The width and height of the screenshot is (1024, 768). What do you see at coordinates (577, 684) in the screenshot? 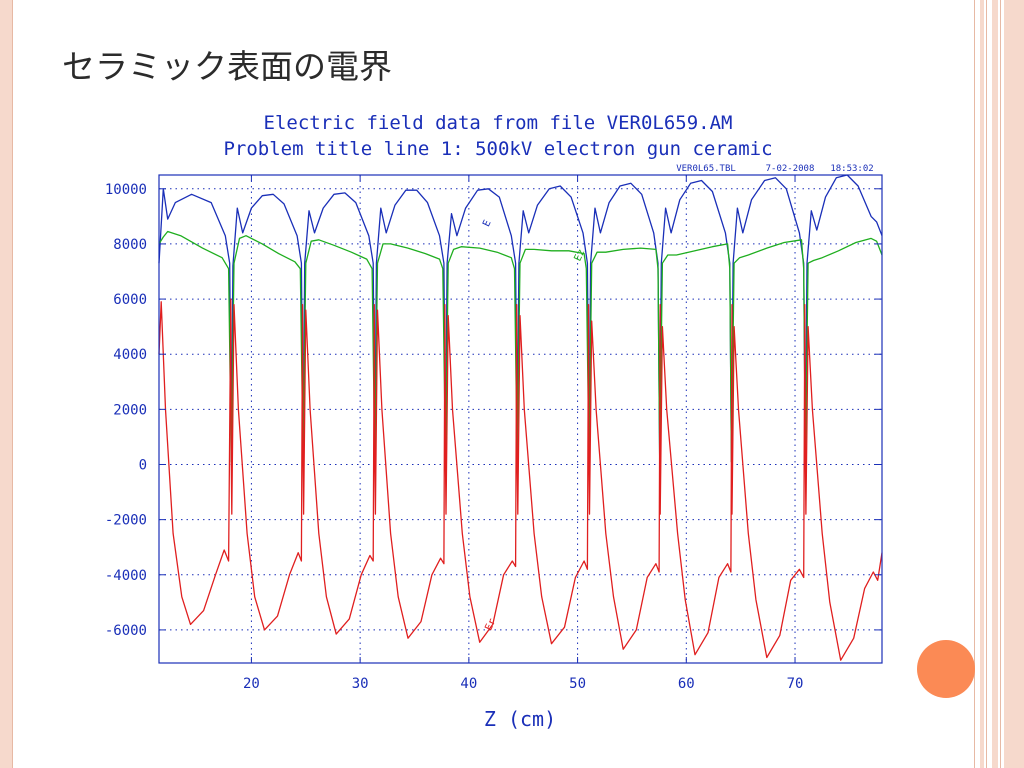
I see `x-tick-label: 50` at bounding box center [577, 684].